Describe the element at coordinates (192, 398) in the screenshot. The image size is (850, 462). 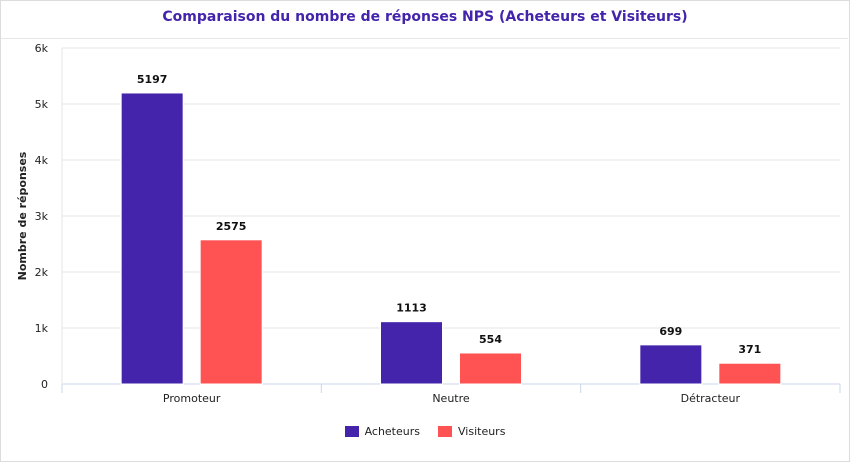
I see `x-tick-label: Promoteur` at that location.